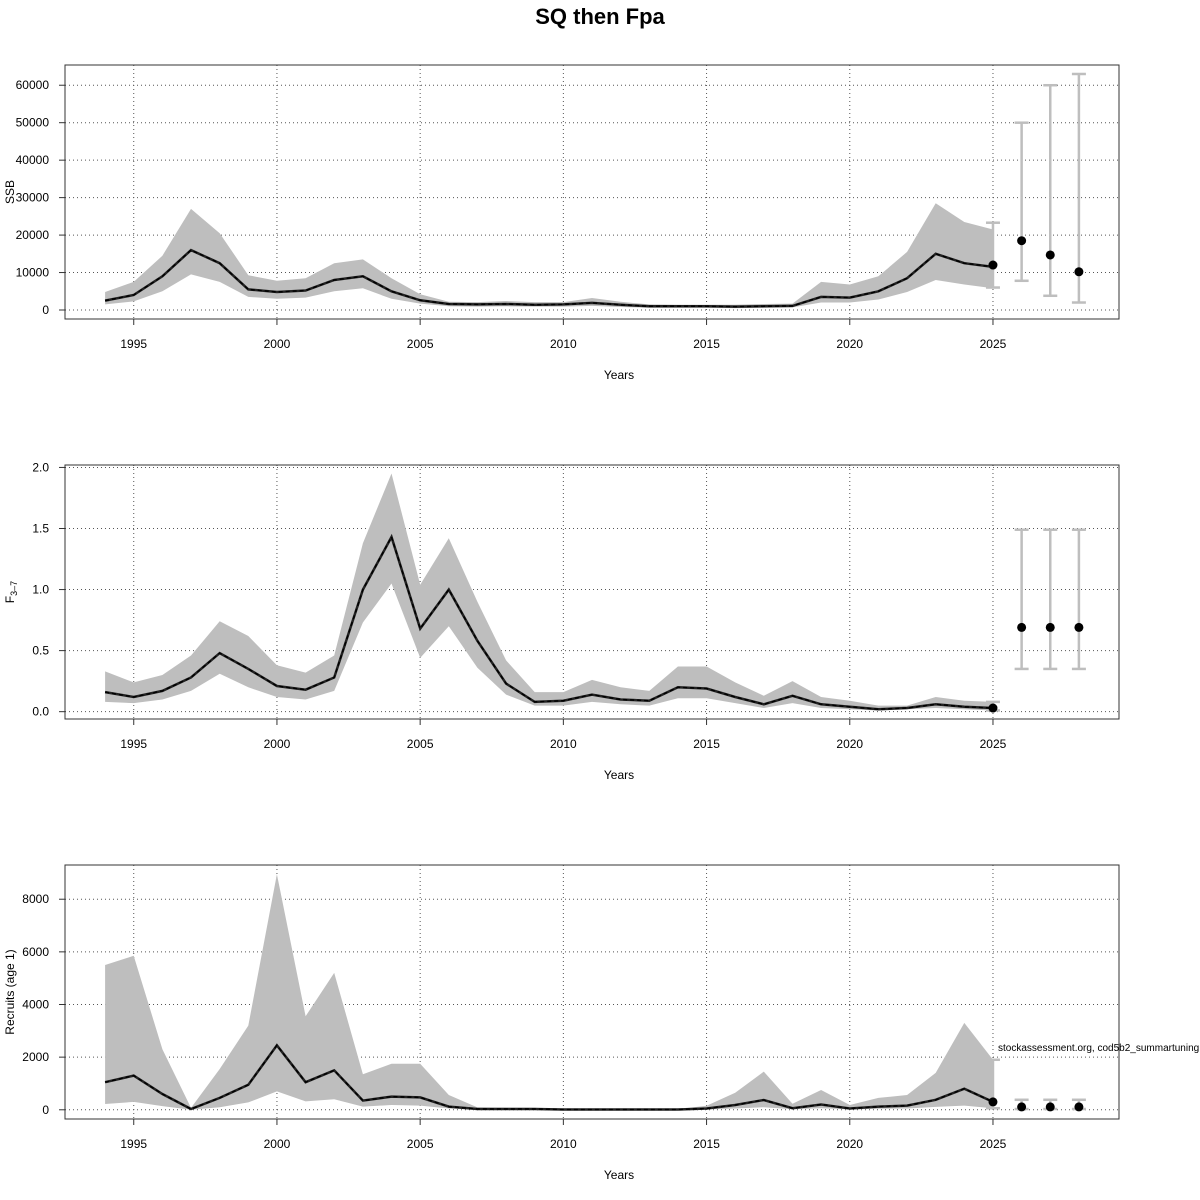  What do you see at coordinates (35, 1057) in the screenshot?
I see `y-tick-label: 2000` at bounding box center [35, 1057].